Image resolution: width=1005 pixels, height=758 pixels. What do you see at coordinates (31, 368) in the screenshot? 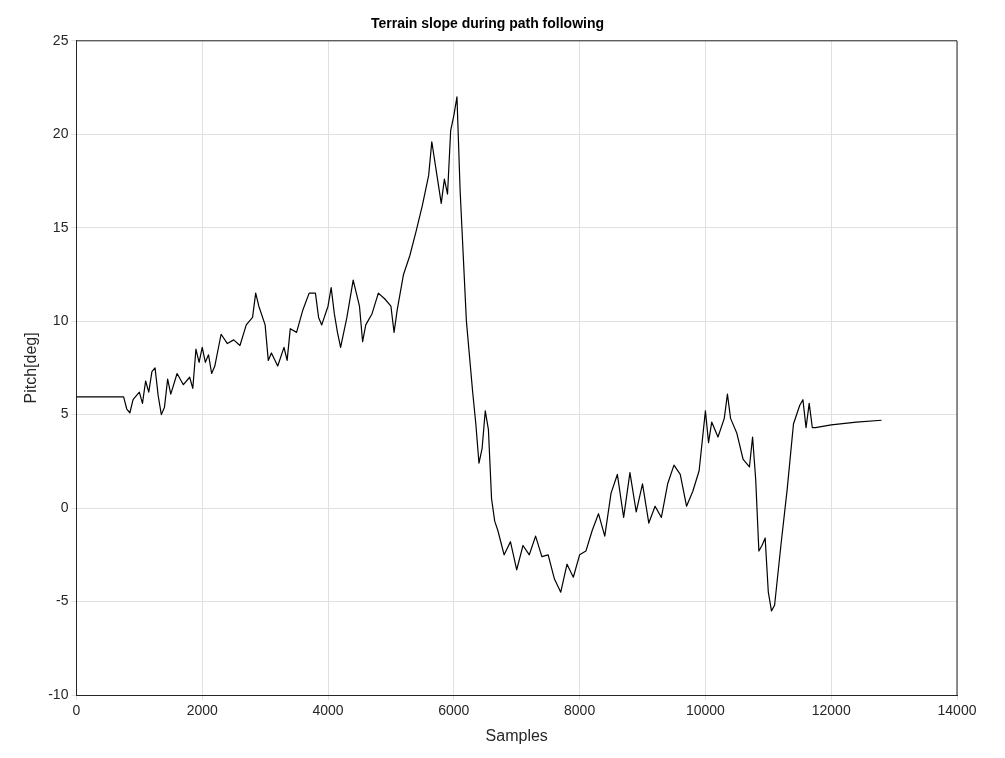
I see `y-axis-title: Pitch[deg]` at bounding box center [31, 368].